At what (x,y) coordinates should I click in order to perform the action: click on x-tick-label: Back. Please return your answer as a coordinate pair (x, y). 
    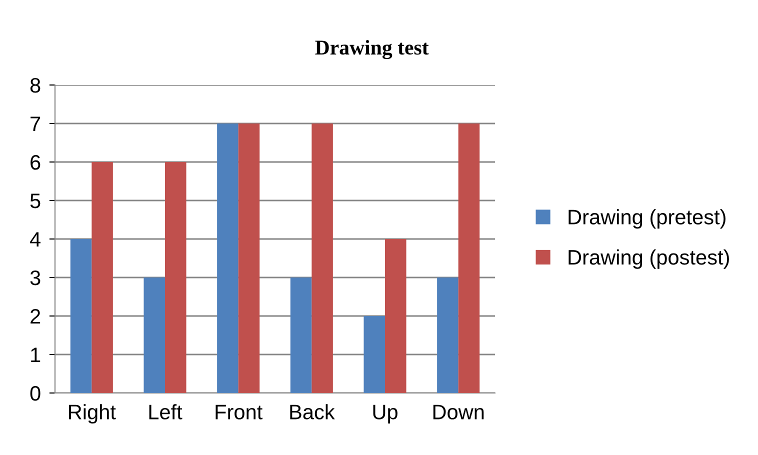
    Looking at the image, I should click on (312, 412).